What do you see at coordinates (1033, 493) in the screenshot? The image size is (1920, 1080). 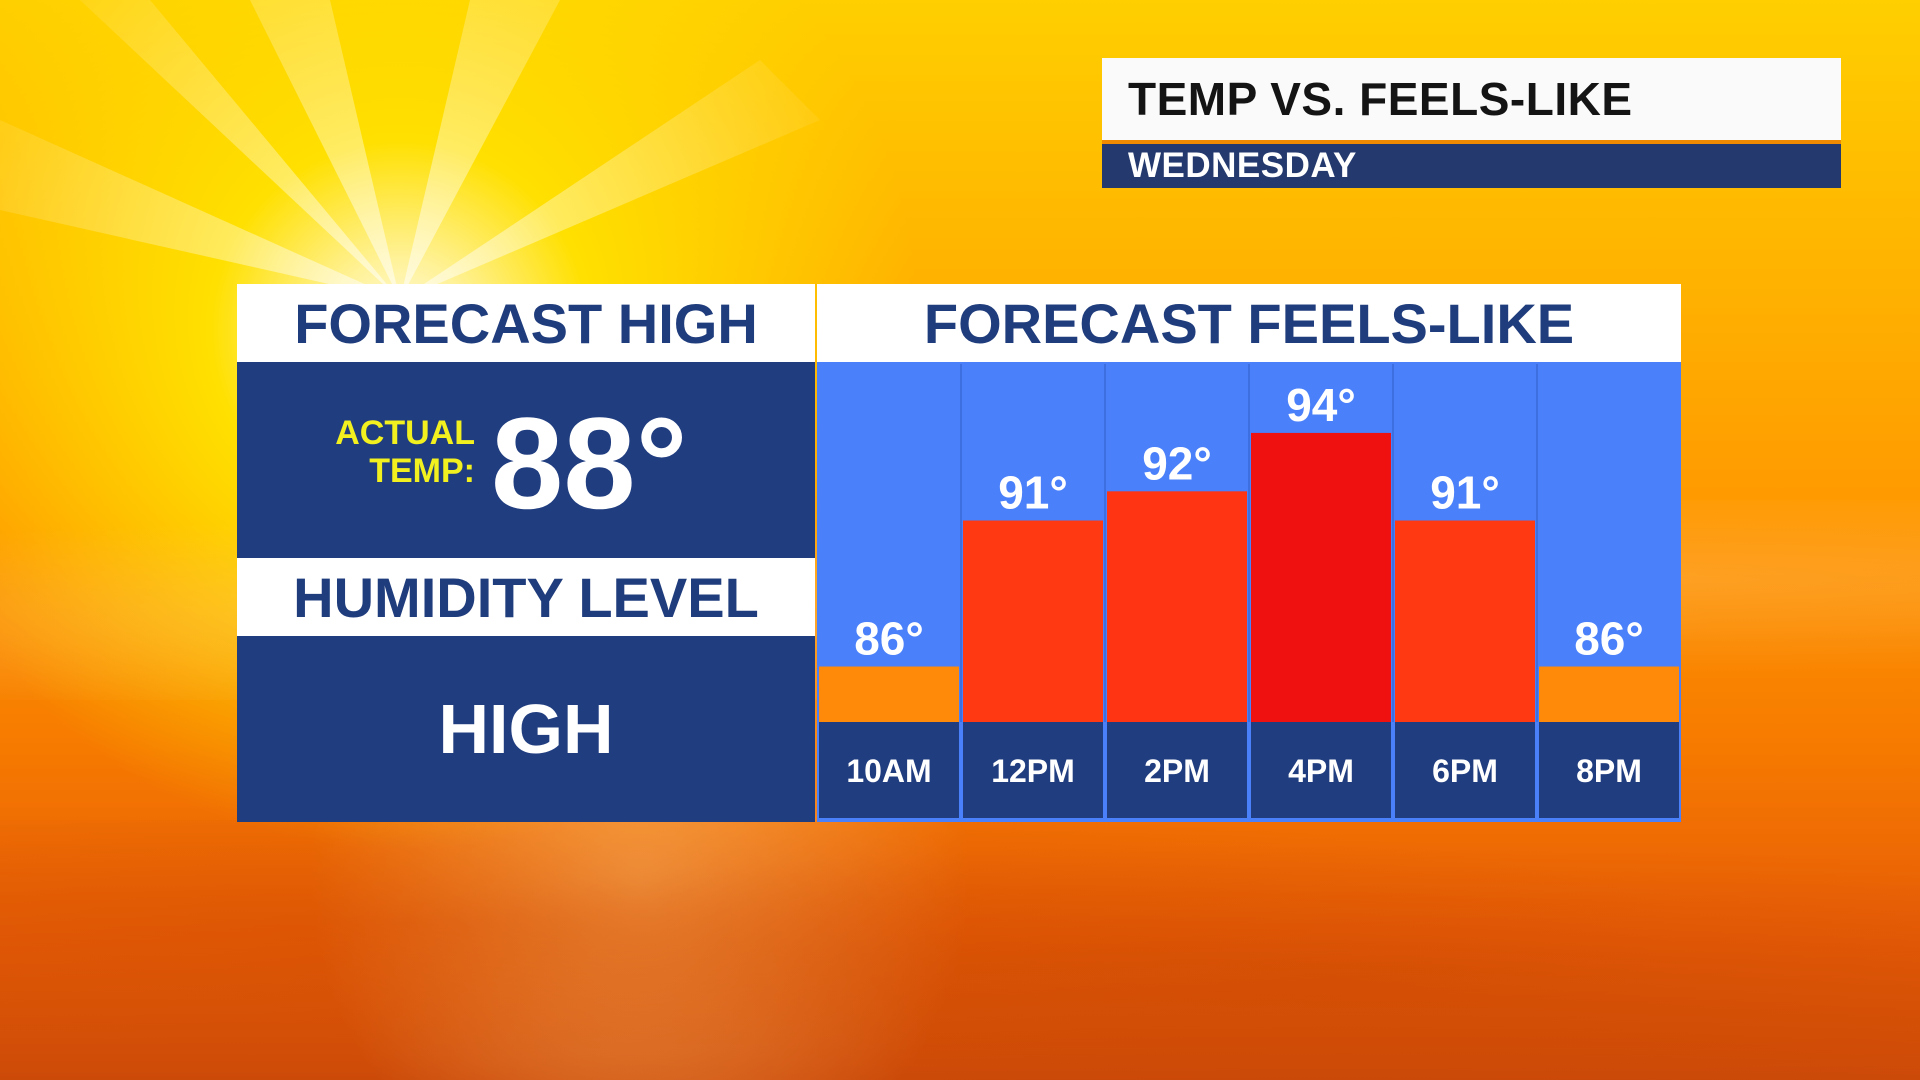 I see `data-label-12pm: 91°` at bounding box center [1033, 493].